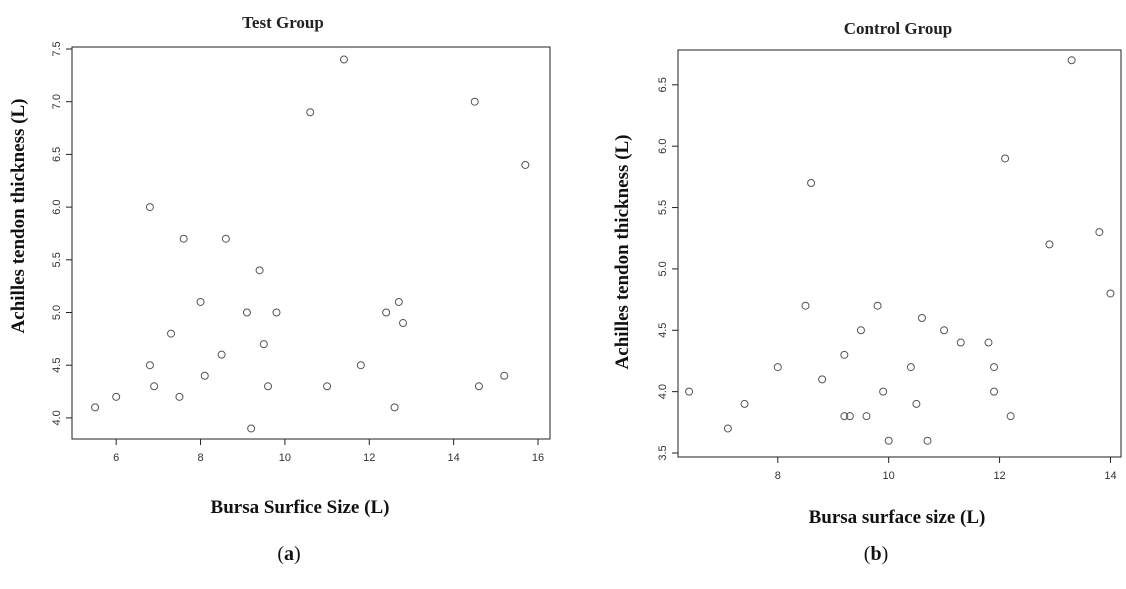  I want to click on panel-b-y-tick-label: 6.0, so click(663, 146).